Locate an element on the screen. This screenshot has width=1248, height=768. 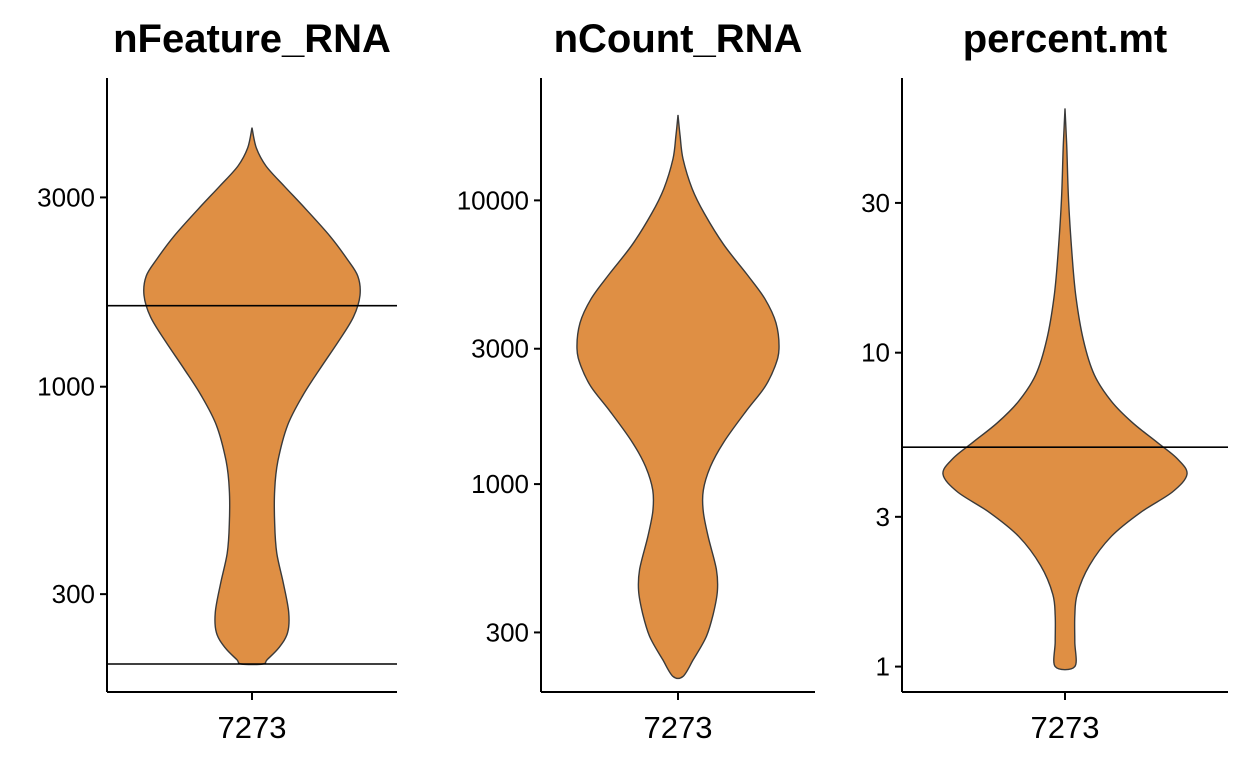
y-tick-label: 30 is located at coordinates (875, 203).